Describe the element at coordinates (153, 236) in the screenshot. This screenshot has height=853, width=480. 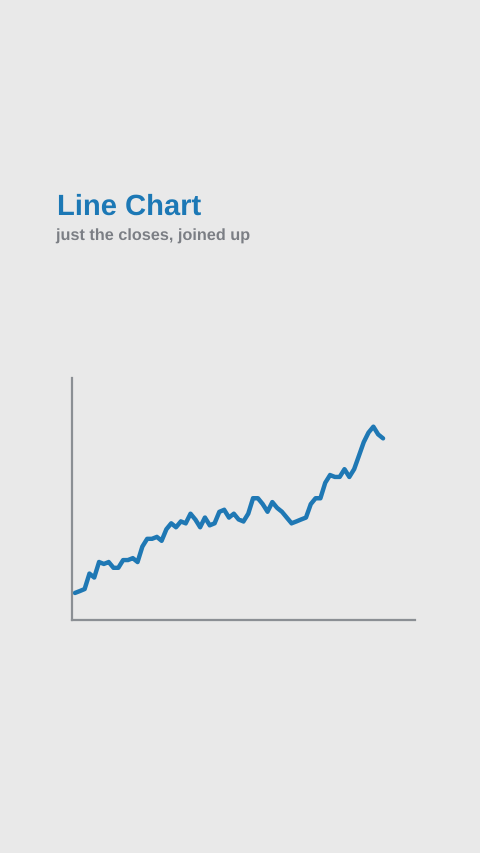
I see `chart-subtitle: just the closes, joined up` at that location.